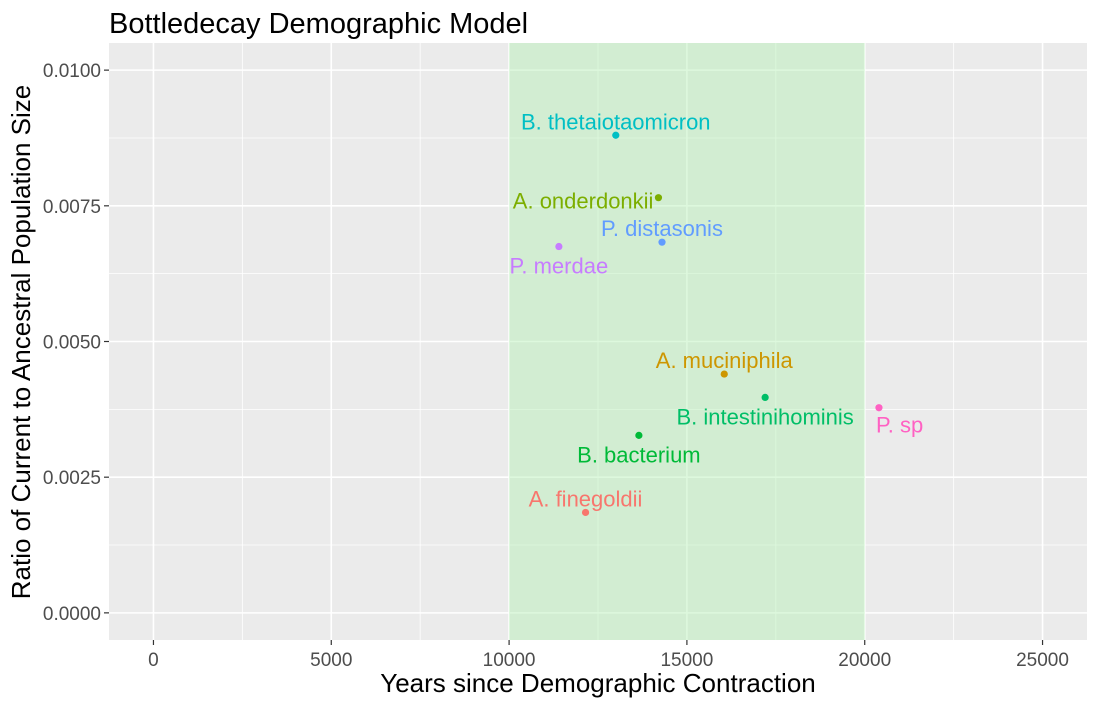 This screenshot has height=709, width=1095. Describe the element at coordinates (616, 121) in the screenshot. I see `point-label: B. thetaiotaomicron` at that location.